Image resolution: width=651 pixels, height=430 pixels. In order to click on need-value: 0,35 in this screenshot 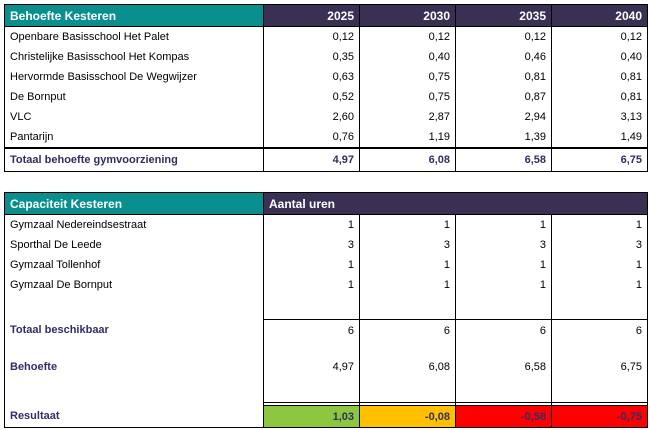, I will do `click(311, 57)`.